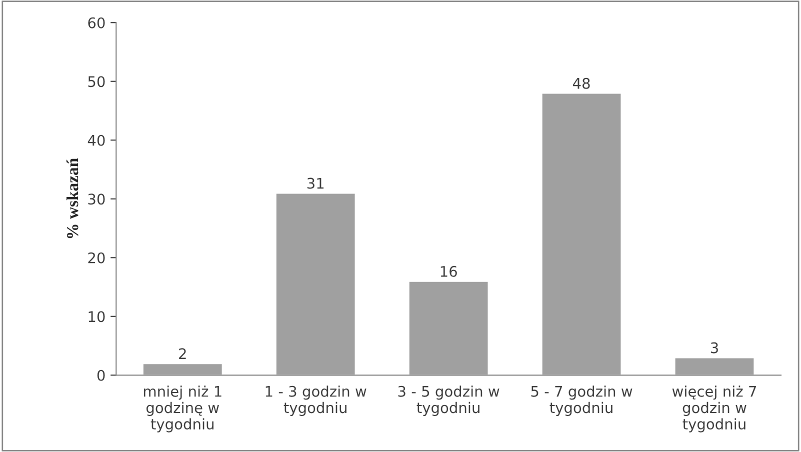  Describe the element at coordinates (101, 375) in the screenshot. I see `y-tick-label: 0` at that location.